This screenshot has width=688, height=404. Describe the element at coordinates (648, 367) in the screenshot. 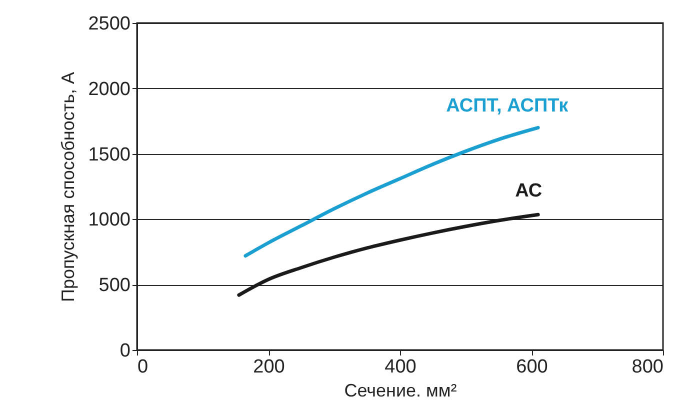

I see `x-tick-label: 800` at that location.